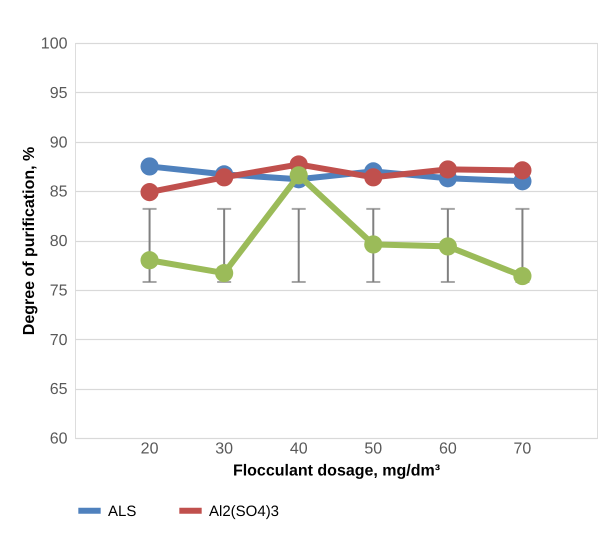 The image size is (615, 538). Describe the element at coordinates (59, 143) in the screenshot. I see `y-tick-label: 90` at that location.